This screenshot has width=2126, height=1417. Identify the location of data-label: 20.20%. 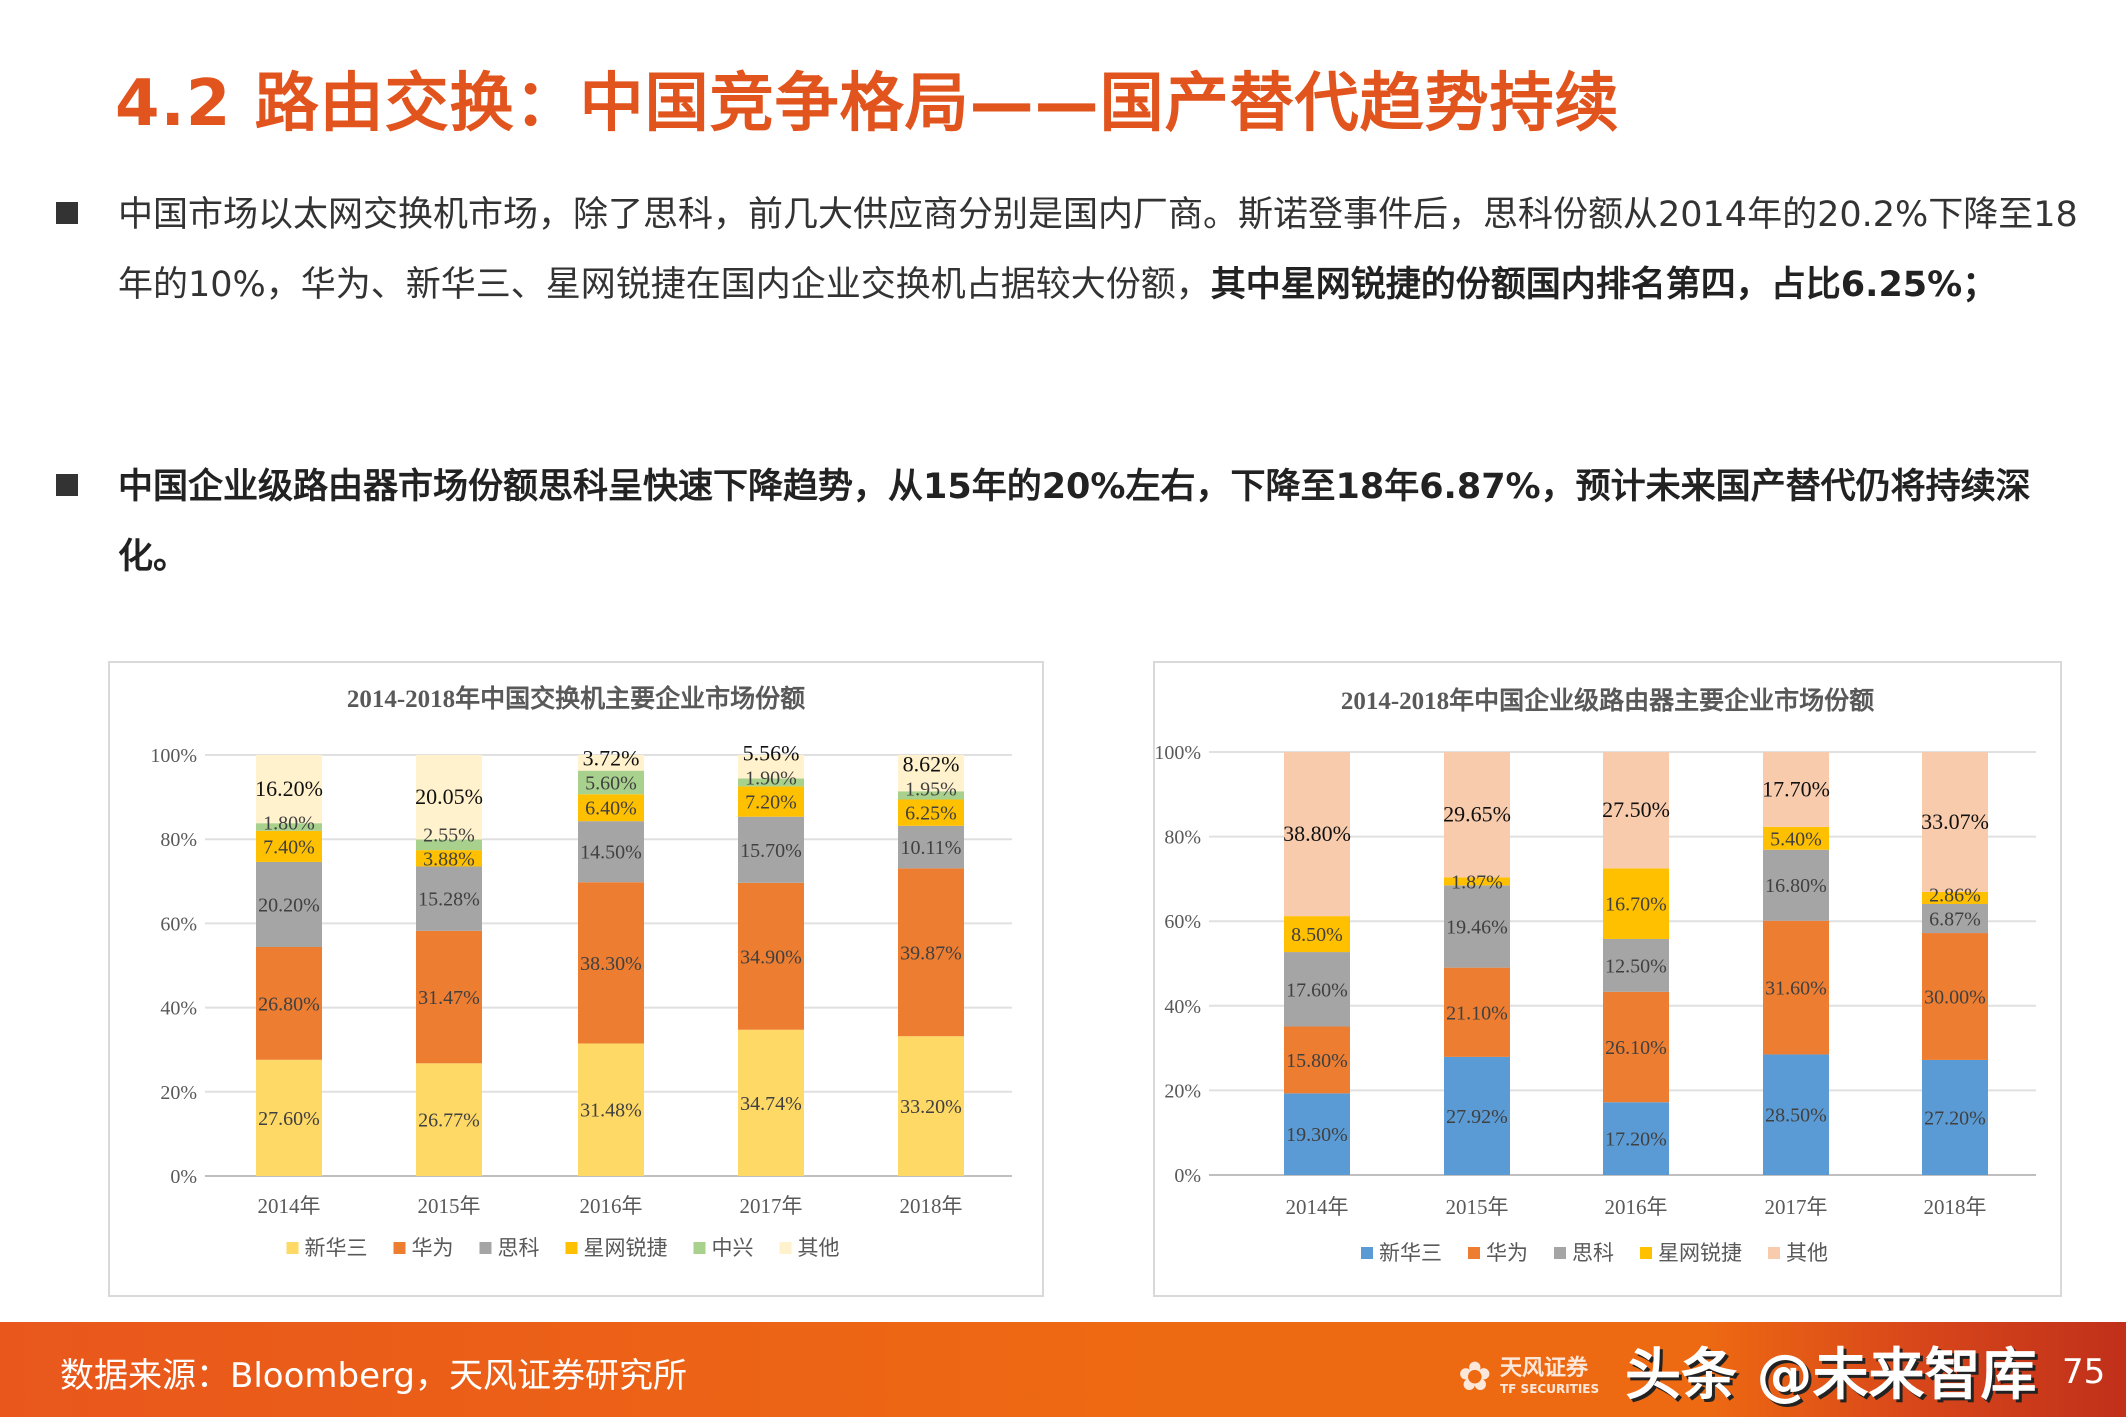
(289, 905).